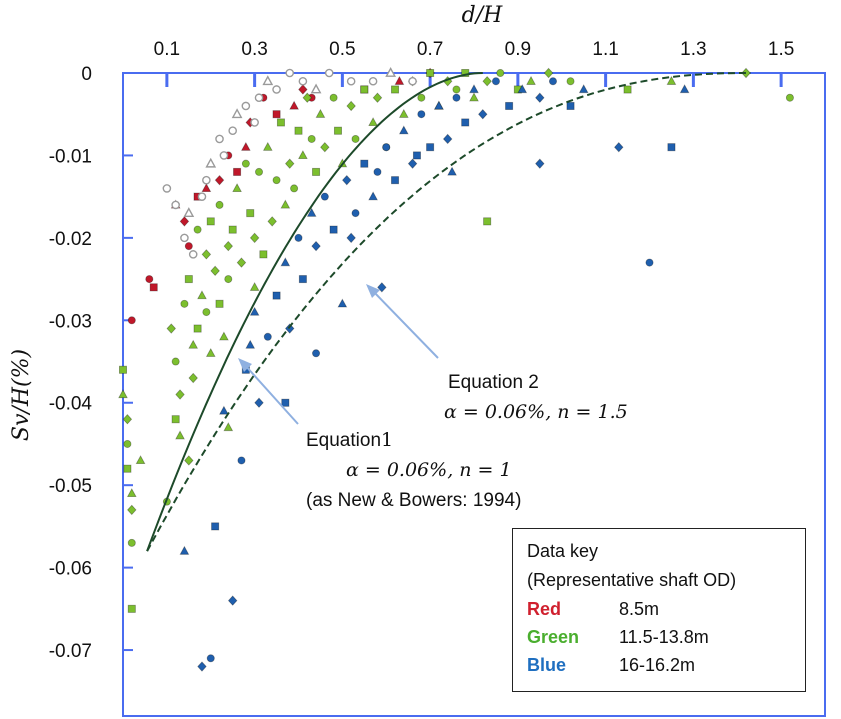  I want to click on x-axis-ticks: 0.1 0.3 0.5 0.7 0.9 1.1 1.3 1.5, so click(474, 63).